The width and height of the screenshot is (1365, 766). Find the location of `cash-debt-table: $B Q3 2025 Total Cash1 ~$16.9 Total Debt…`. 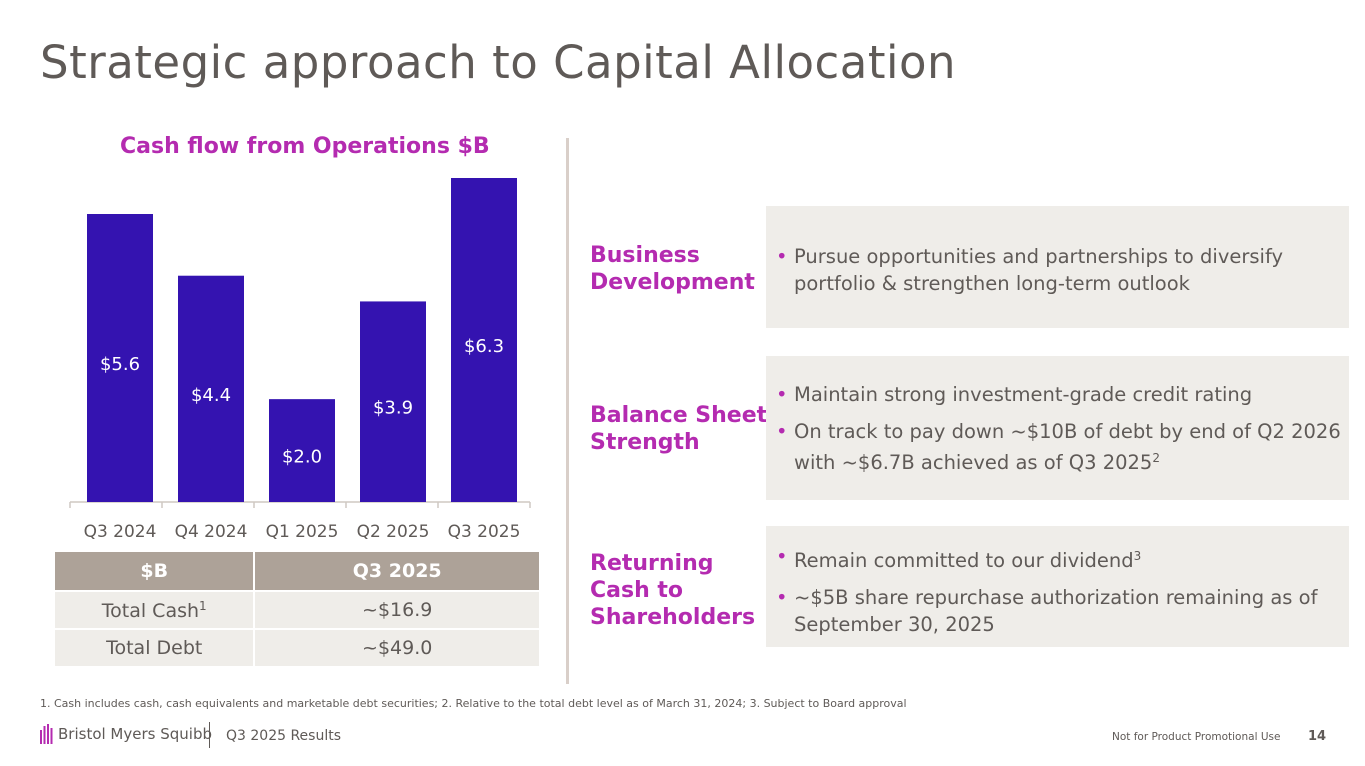

cash-debt-table: $B Q3 2025 Total Cash1 ~$16.9 Total Debt… is located at coordinates (297, 609).